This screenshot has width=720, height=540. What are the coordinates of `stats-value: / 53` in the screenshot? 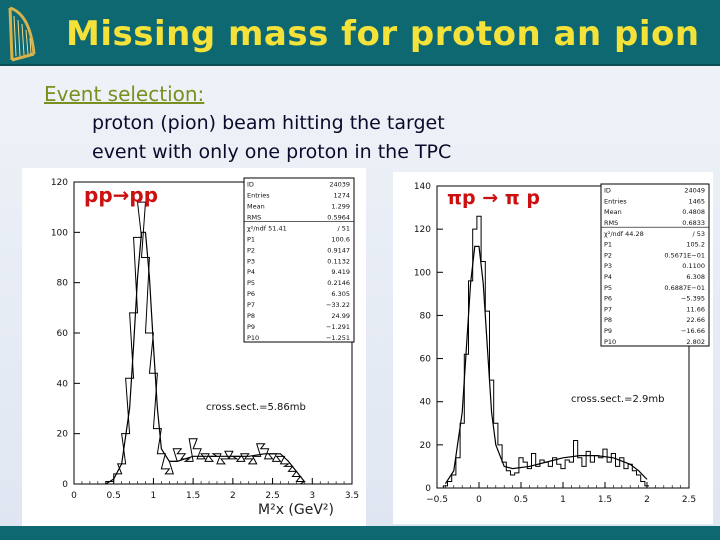 It's located at (698, 234).